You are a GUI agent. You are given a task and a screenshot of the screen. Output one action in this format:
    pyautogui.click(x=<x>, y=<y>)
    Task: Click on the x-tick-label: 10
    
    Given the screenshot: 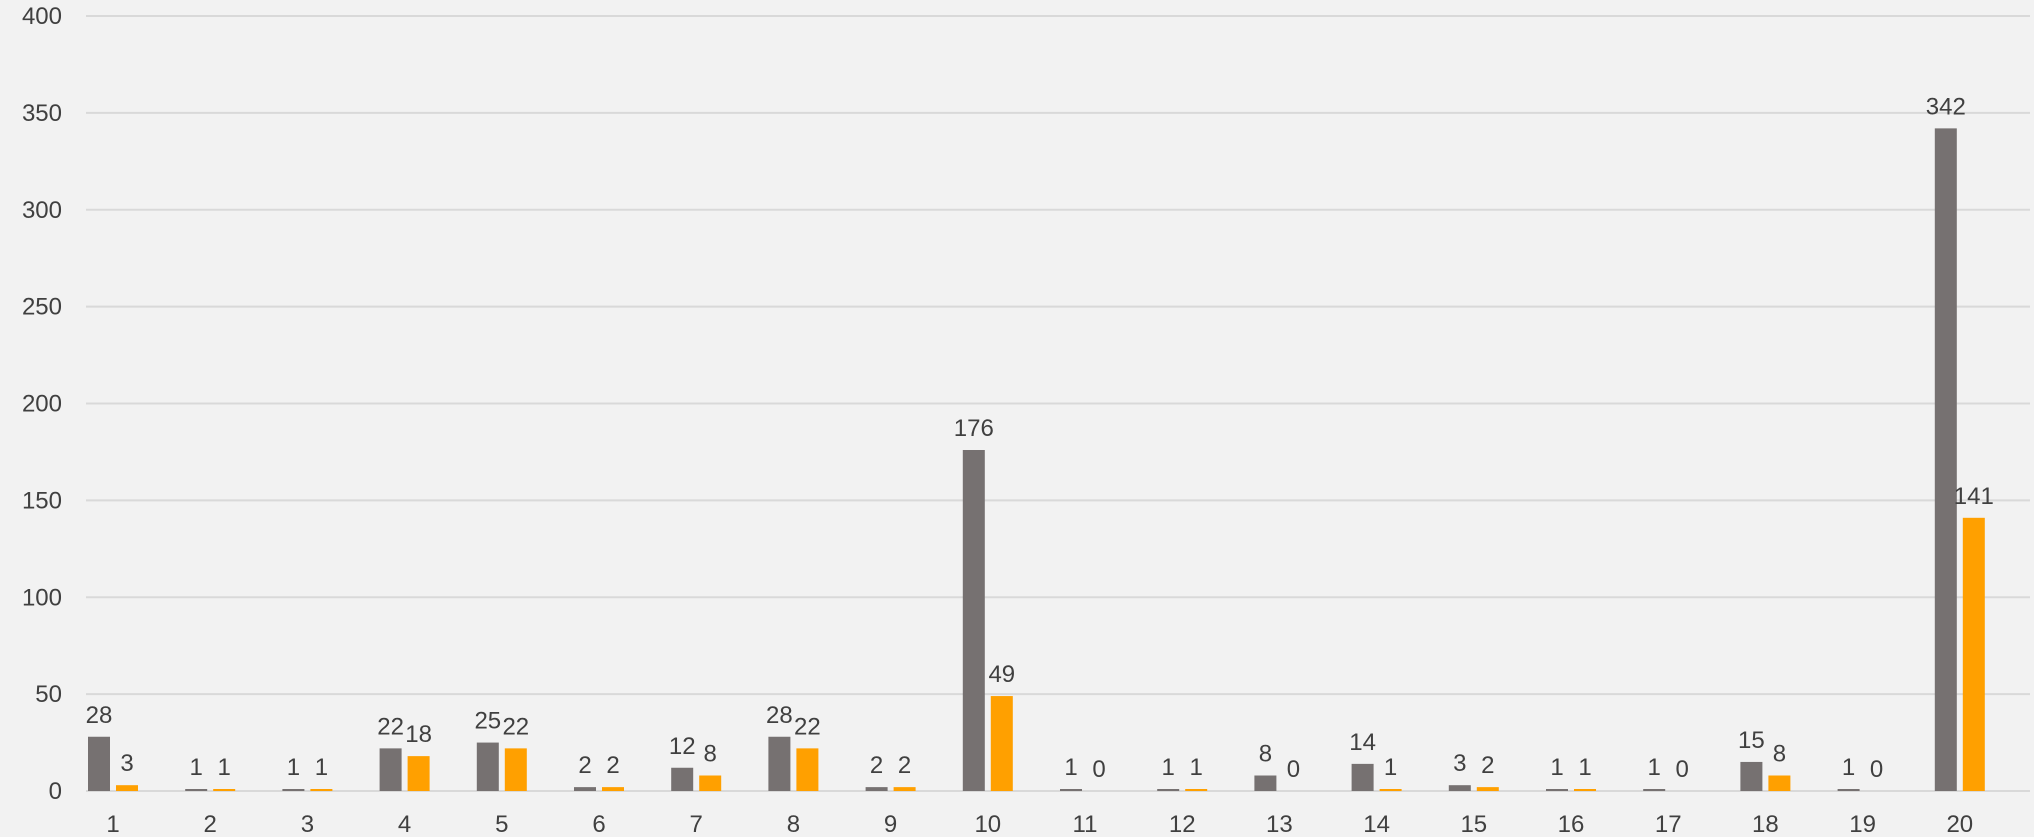 What is the action you would take?
    pyautogui.click(x=987, y=824)
    